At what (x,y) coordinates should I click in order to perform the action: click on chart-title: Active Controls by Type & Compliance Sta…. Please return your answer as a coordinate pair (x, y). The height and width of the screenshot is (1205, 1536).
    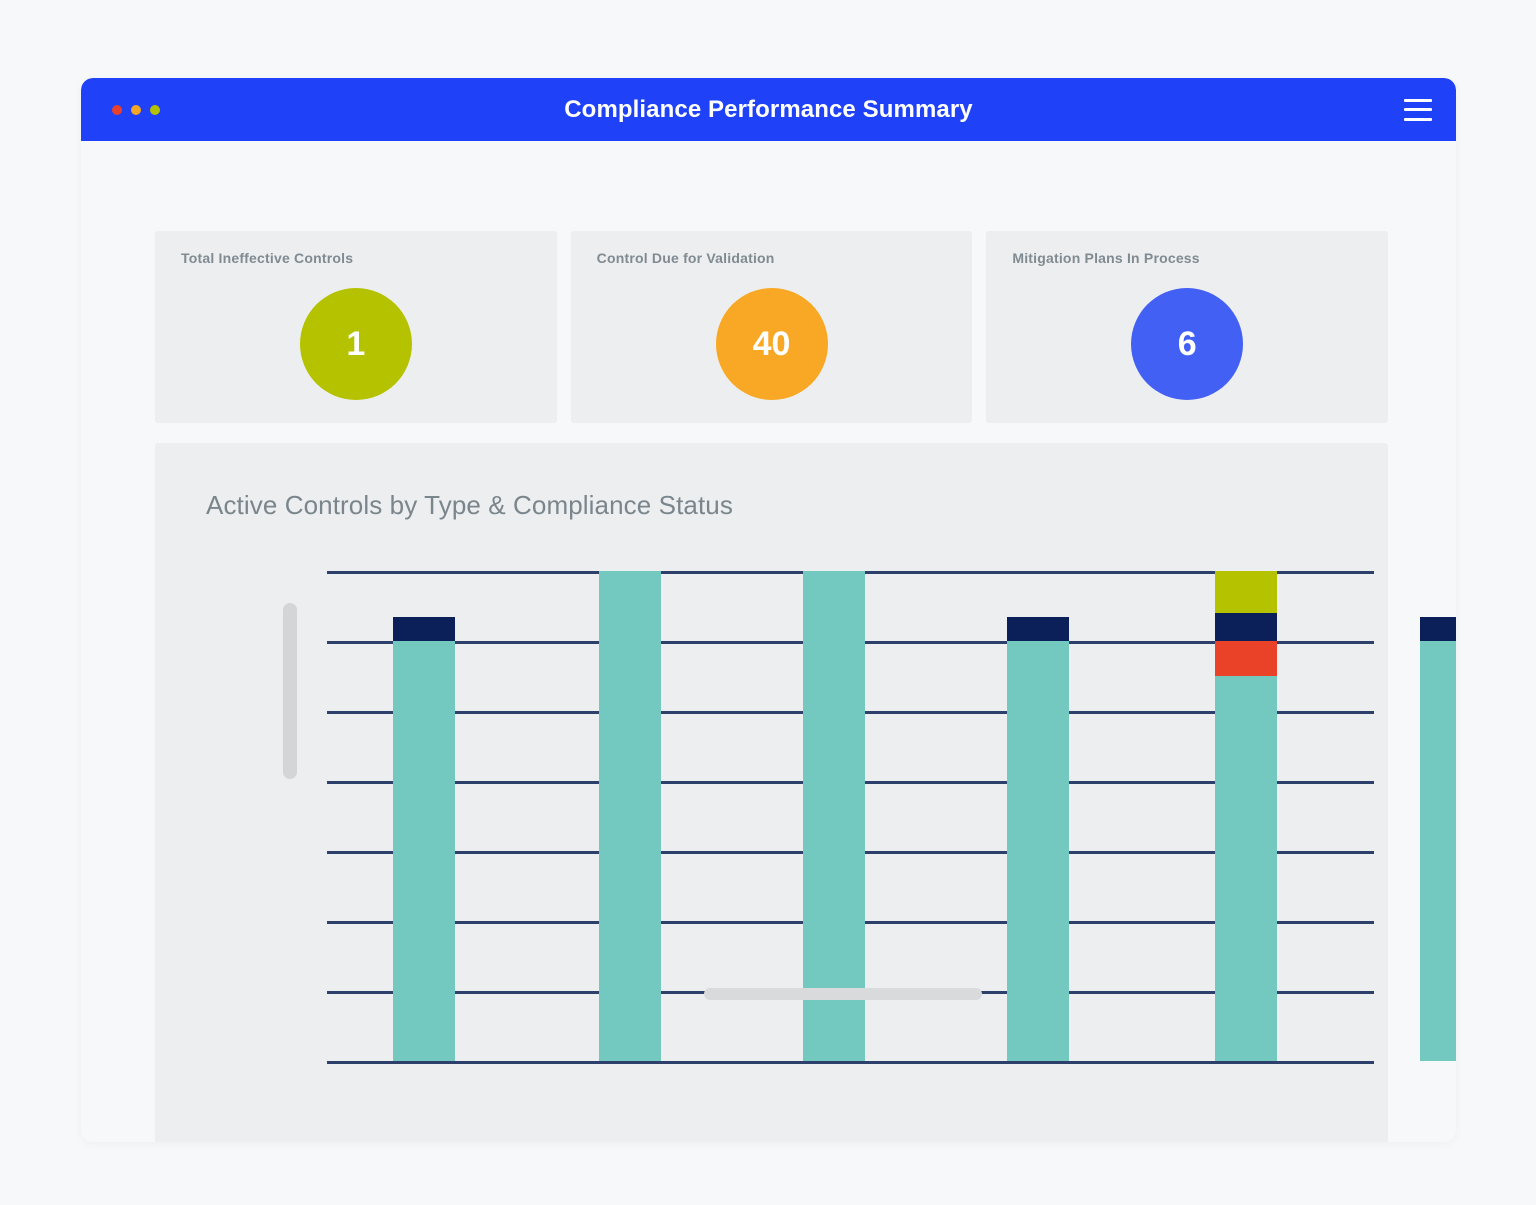
    Looking at the image, I should click on (469, 505).